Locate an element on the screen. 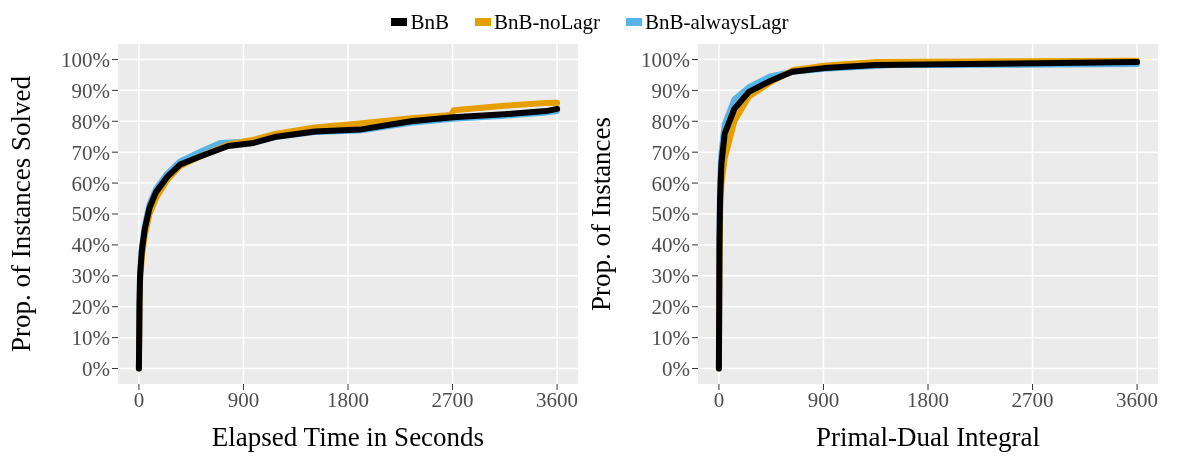 This screenshot has height=461, width=1180. y-axis-title: Prop. of Instances is located at coordinates (600, 214).